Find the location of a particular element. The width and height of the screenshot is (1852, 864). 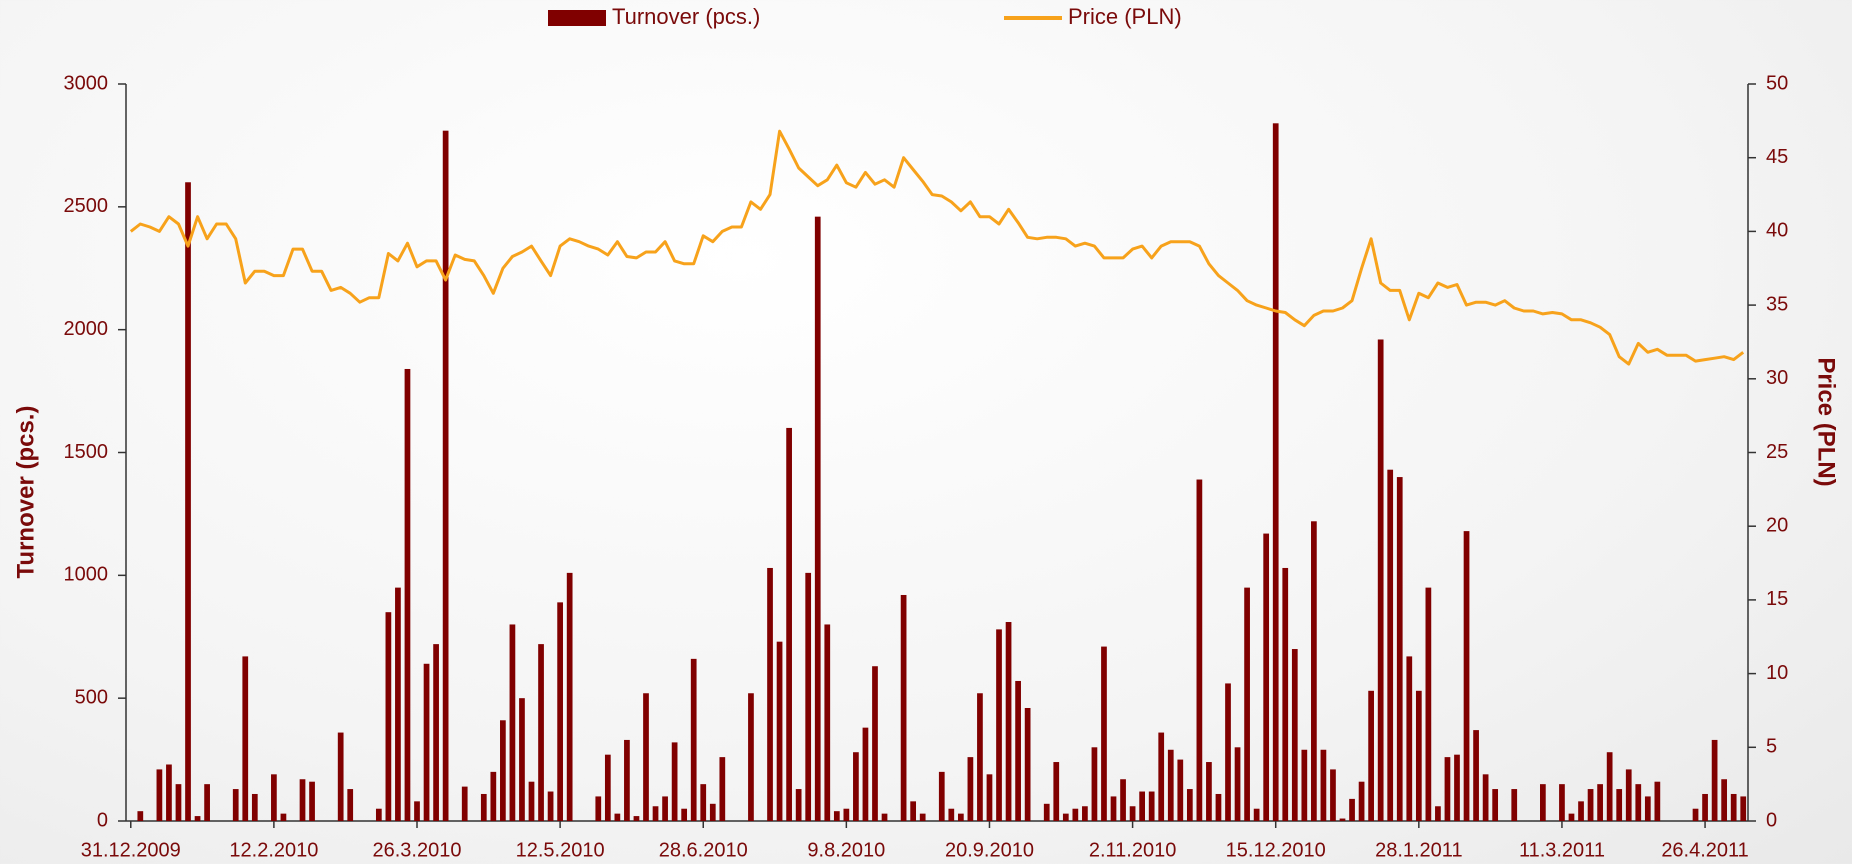

y2-tick-label: 15 is located at coordinates (1777, 599).